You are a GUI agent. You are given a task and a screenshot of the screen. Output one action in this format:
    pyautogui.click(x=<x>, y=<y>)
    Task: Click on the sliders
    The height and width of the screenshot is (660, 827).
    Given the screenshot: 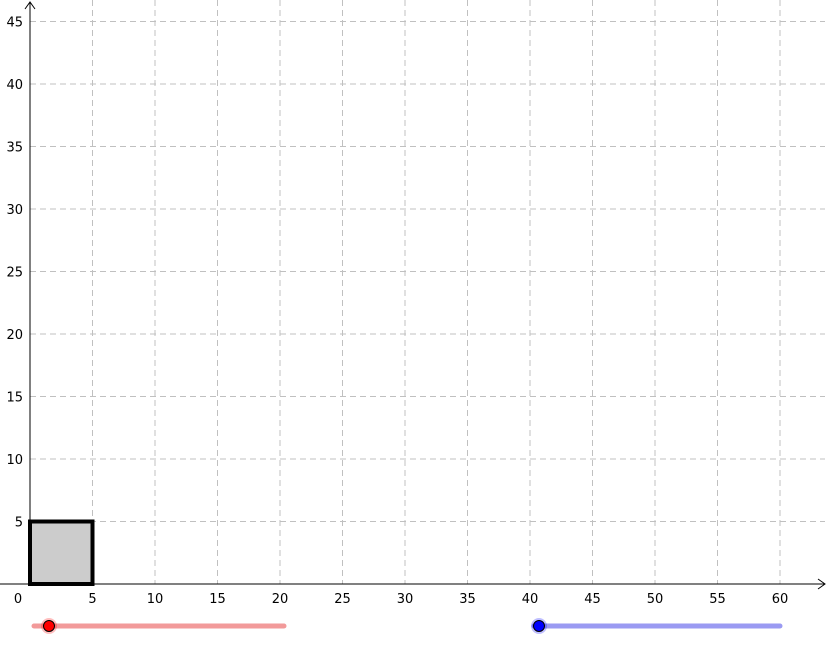 What is the action you would take?
    pyautogui.click(x=407, y=626)
    